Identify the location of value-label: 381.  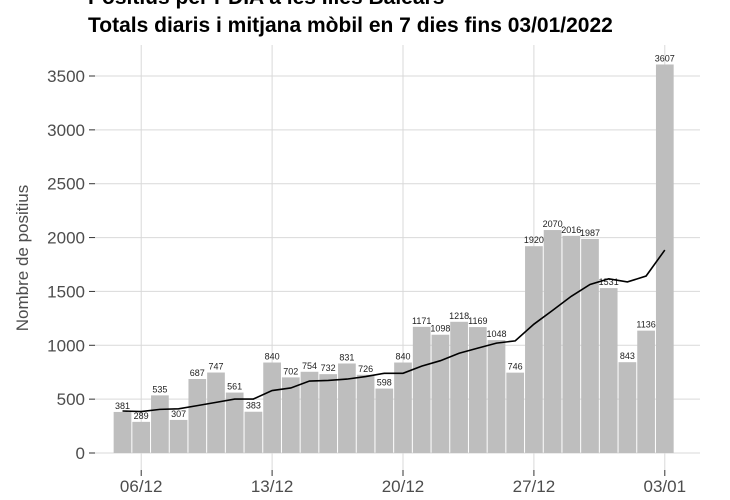
(122, 406).